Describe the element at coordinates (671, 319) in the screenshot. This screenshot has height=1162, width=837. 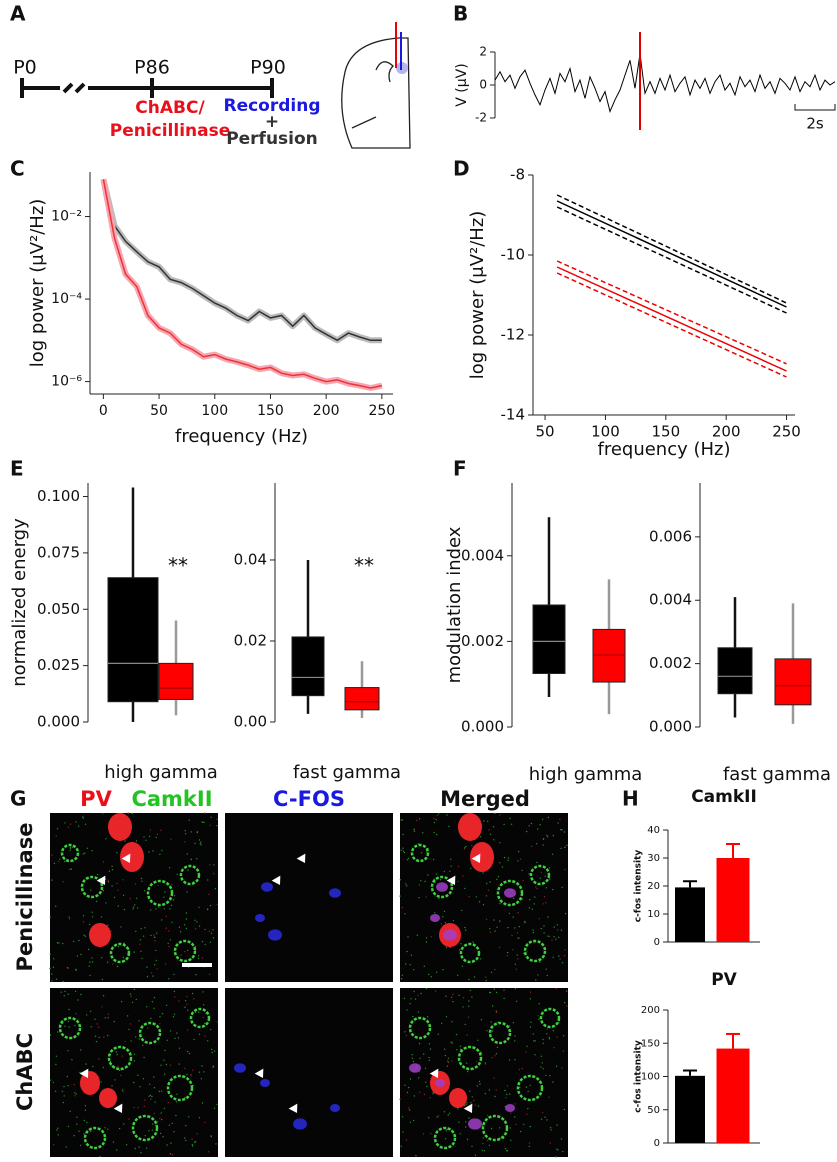
I see `line` at that location.